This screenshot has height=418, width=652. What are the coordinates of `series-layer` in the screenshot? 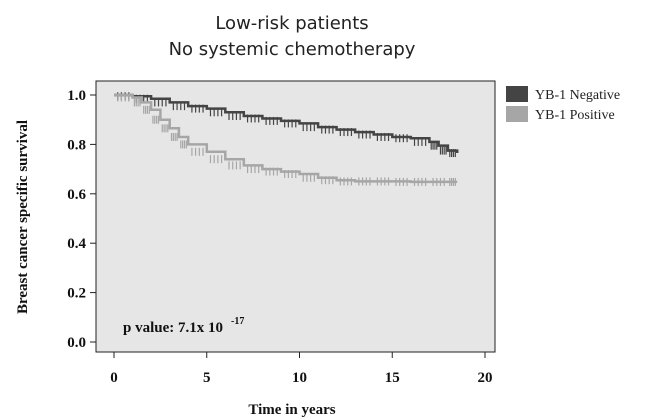 It's located at (286, 139).